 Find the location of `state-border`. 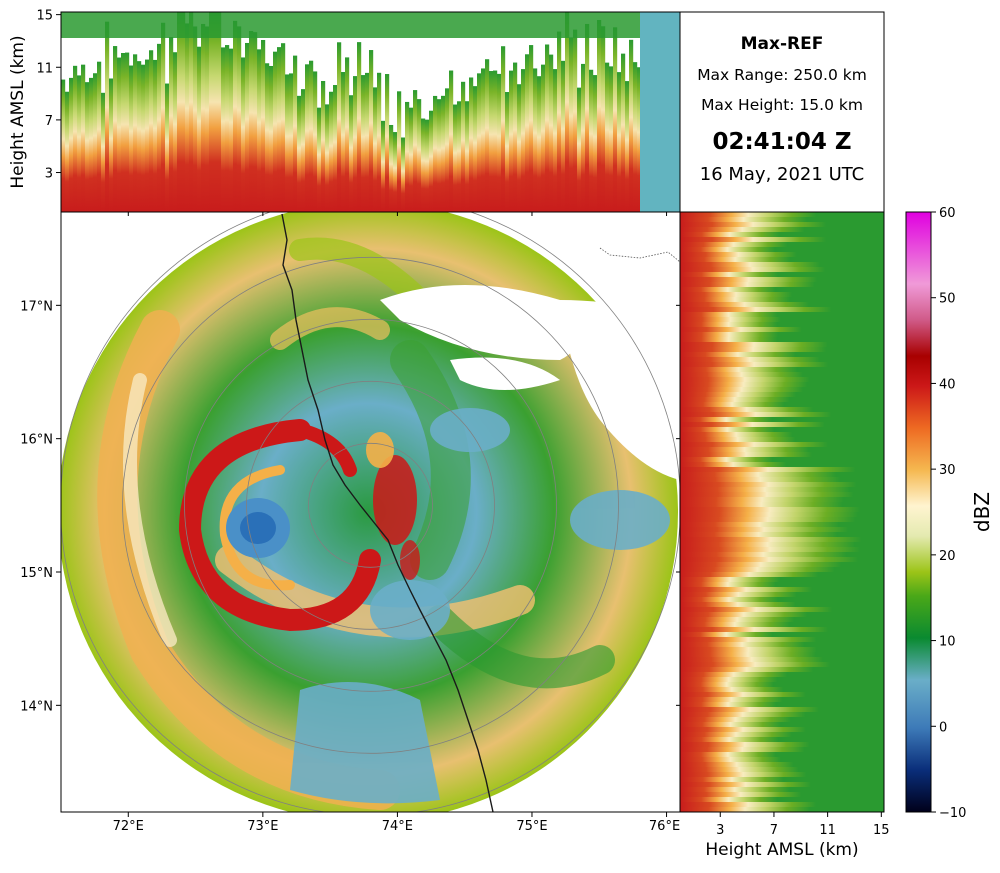

state-border is located at coordinates (639, 255).